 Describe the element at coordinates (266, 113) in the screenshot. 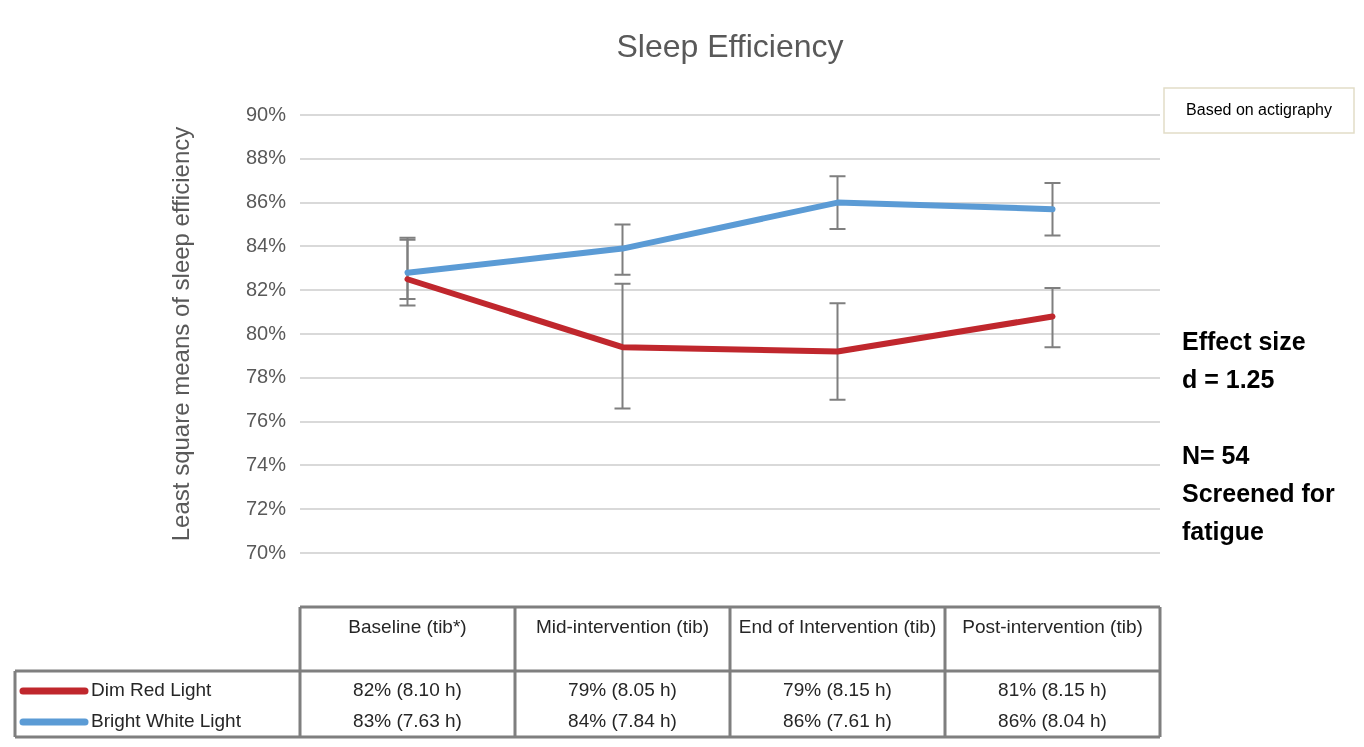

I see `y-tick-label: 90%` at that location.